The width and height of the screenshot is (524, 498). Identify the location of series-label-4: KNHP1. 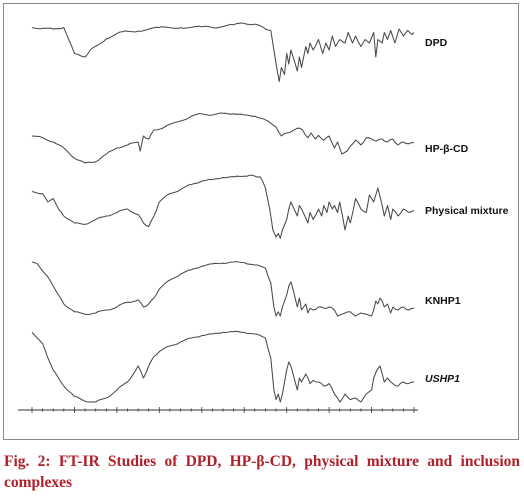
(443, 301).